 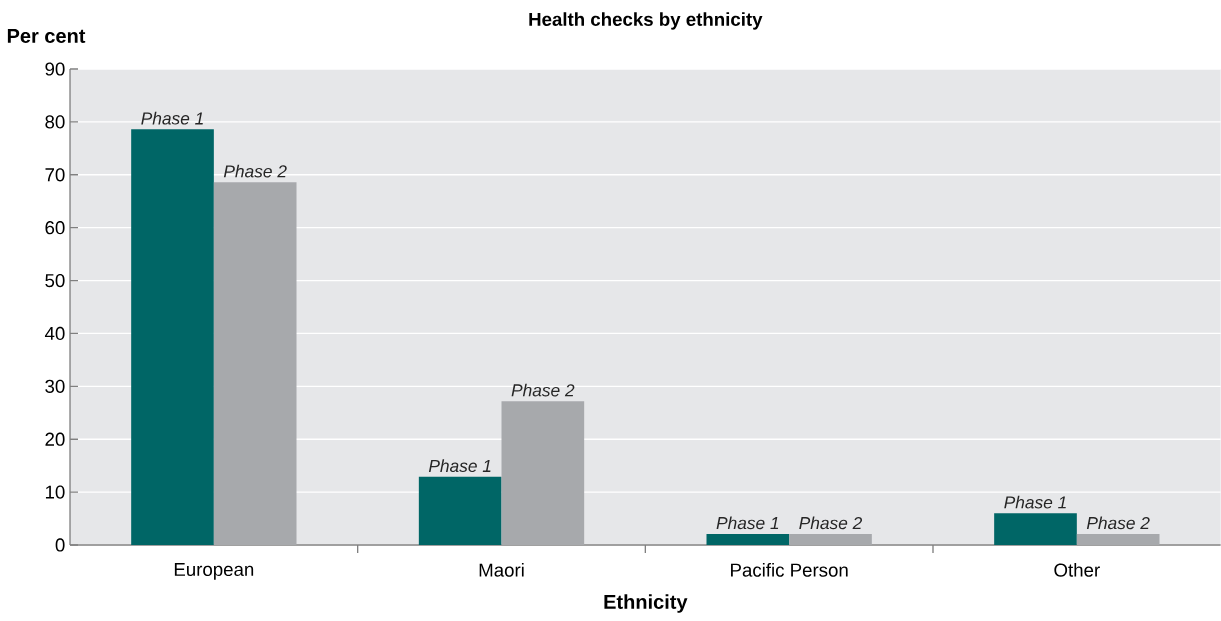 What do you see at coordinates (646, 603) in the screenshot?
I see `x-axis-title: Ethnicity` at bounding box center [646, 603].